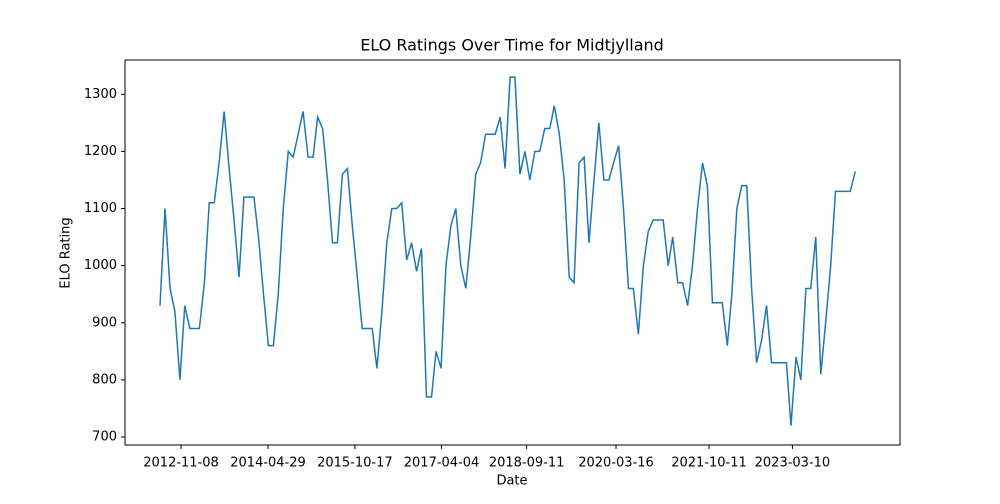 The height and width of the screenshot is (504, 1000). Describe the element at coordinates (355, 463) in the screenshot. I see `x-tick-label: 2015-10-17` at that location.